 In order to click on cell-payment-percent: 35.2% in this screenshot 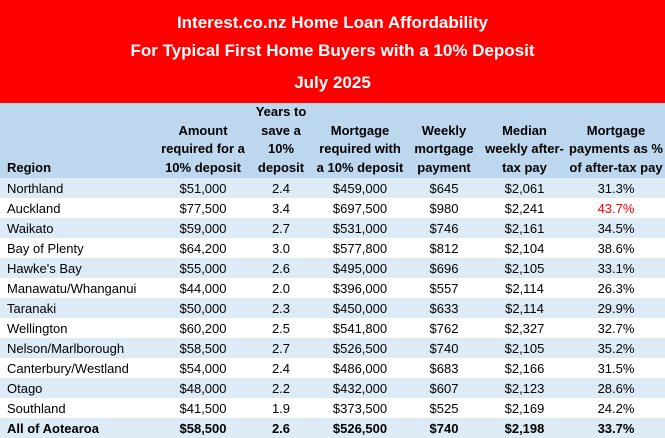, I will do `click(616, 348)`.